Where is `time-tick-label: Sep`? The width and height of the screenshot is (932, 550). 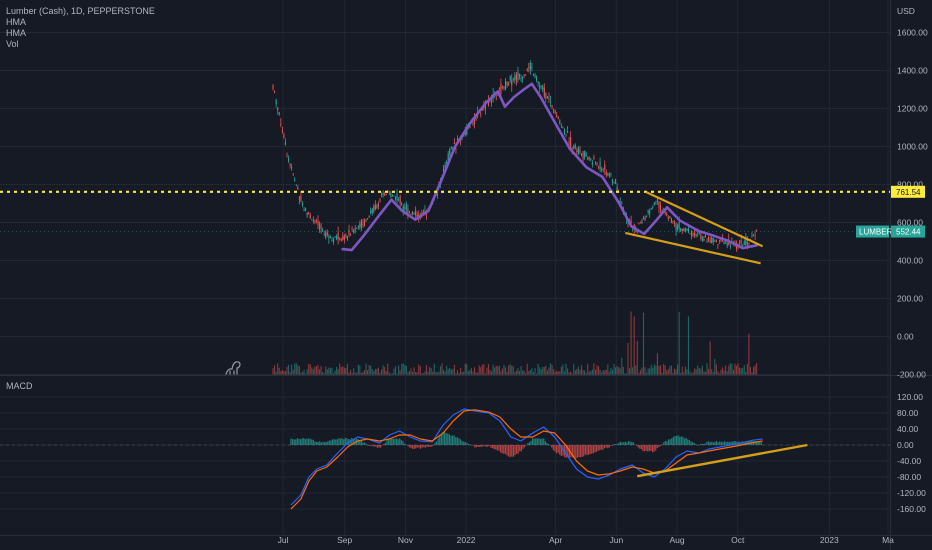 time-tick-label: Sep is located at coordinates (344, 540).